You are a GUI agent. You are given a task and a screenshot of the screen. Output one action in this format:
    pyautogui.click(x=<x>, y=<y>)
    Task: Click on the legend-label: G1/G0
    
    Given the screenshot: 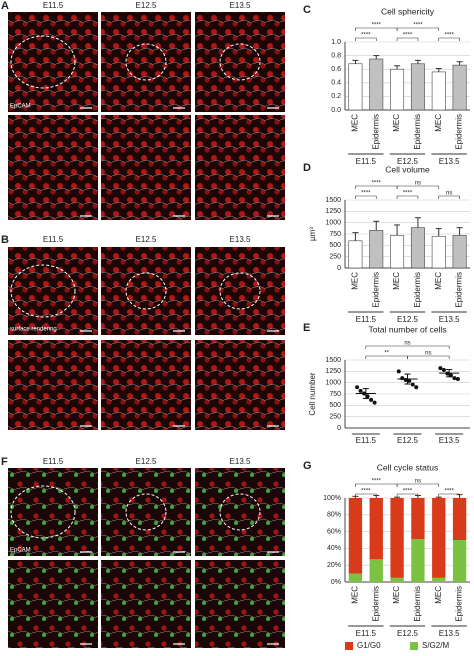 What is the action you would take?
    pyautogui.click(x=369, y=645)
    